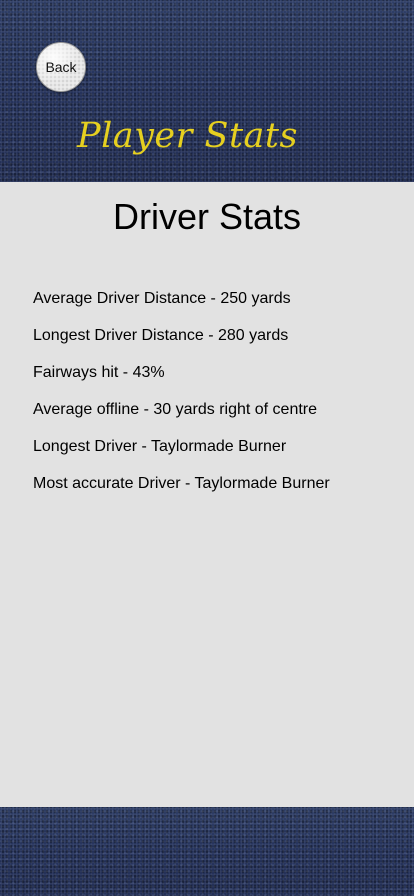 This screenshot has width=414, height=896. What do you see at coordinates (99, 372) in the screenshot?
I see `stat-fairways-hit: Fairways hit - 43%` at bounding box center [99, 372].